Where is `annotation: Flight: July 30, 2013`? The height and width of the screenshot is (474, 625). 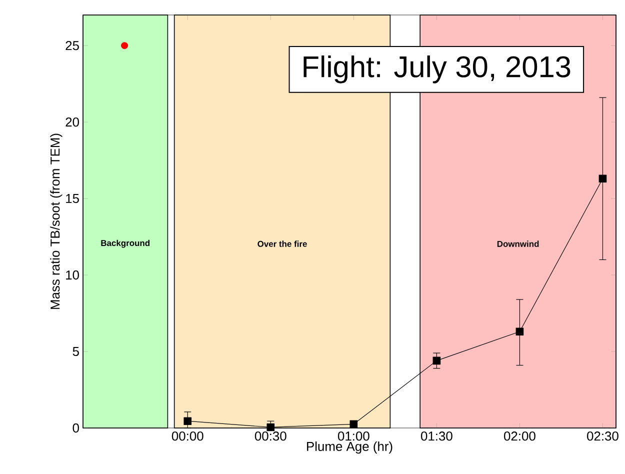 annotation: Flight: July 30, 2013 is located at coordinates (437, 69).